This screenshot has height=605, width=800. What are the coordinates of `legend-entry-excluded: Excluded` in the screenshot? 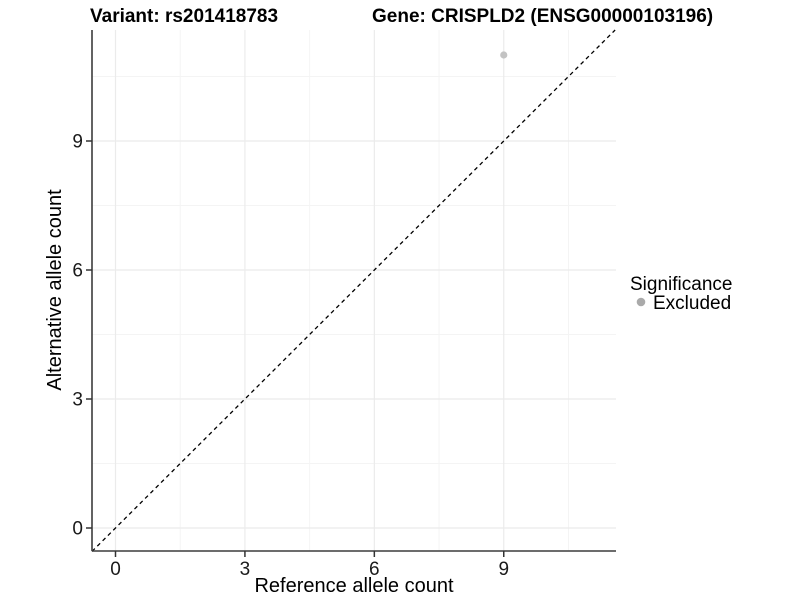 It's located at (692, 303).